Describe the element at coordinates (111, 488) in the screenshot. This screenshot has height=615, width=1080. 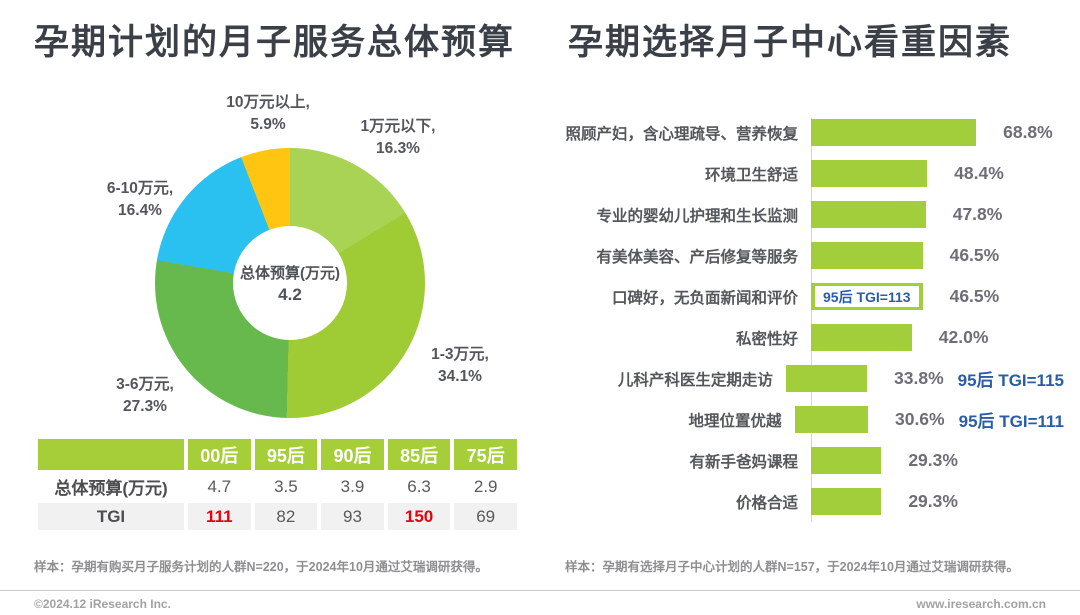
I see `table-row-label: 总体预算(万元)` at that location.